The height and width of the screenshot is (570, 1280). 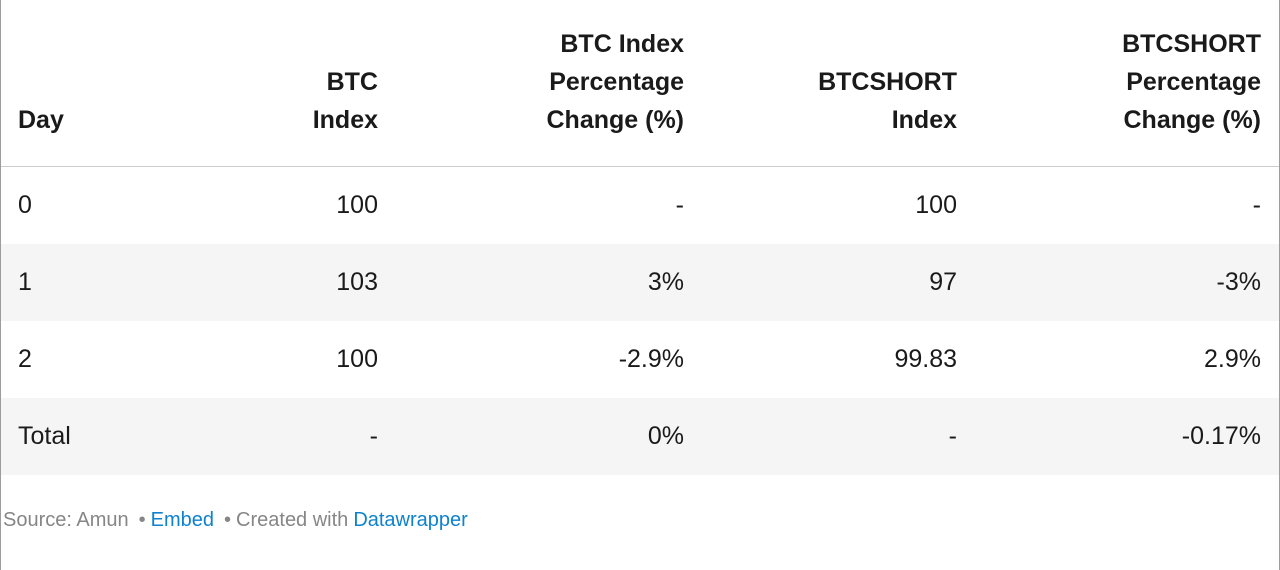 I want to click on cell-day: 2, so click(x=25, y=358).